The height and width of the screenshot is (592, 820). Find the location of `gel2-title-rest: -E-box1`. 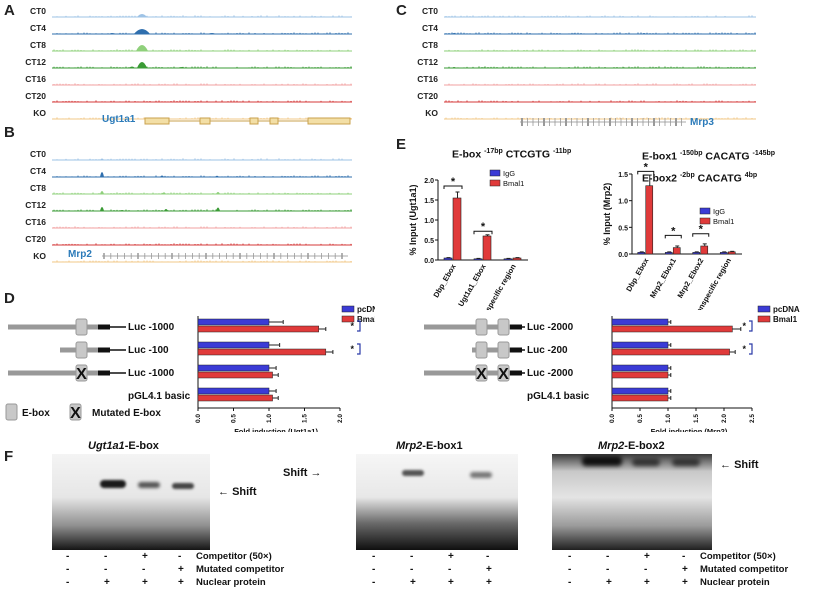

gel2-title-rest: -E-box1 is located at coordinates (442, 446).